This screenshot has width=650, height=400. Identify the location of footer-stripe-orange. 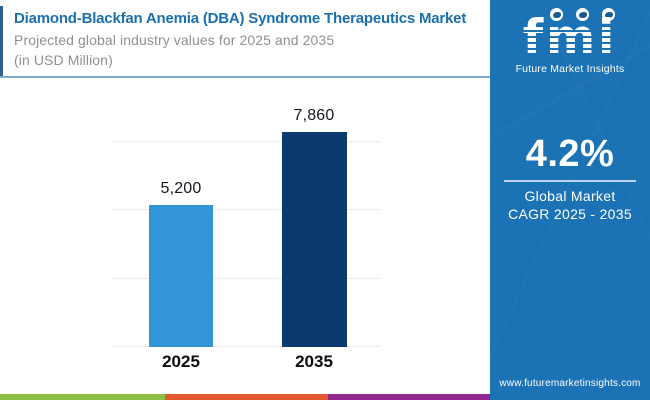
(246, 397).